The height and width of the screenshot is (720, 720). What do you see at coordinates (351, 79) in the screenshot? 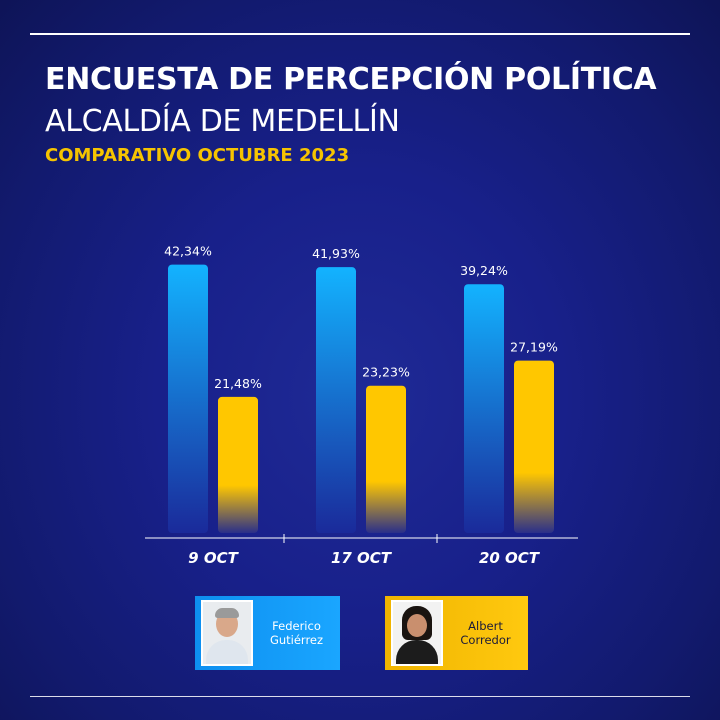
I see `page-title: ENCUESTA DE PERCEPCIÓN POLÍTICA` at bounding box center [351, 79].